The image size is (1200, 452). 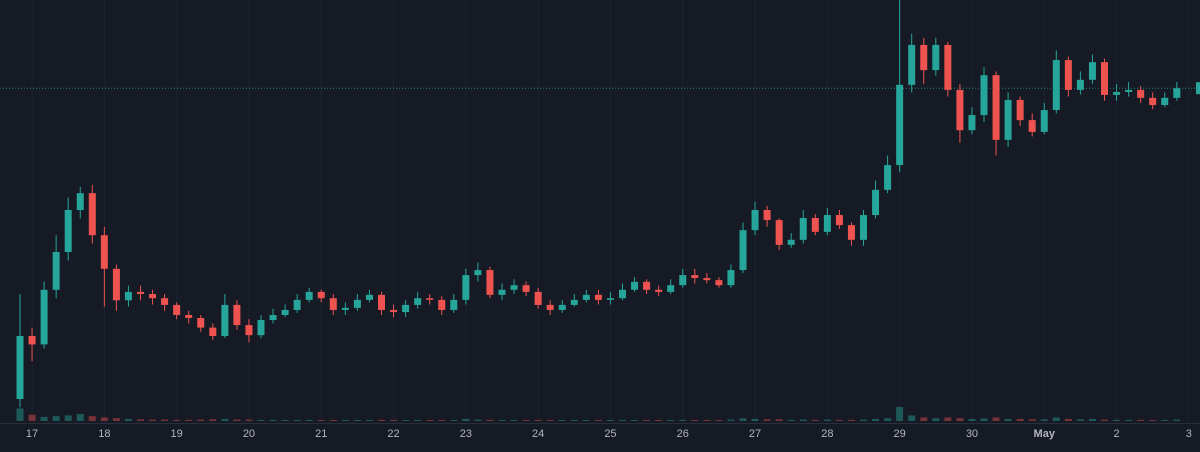 I want to click on x-tick-label: 19, so click(x=177, y=434).